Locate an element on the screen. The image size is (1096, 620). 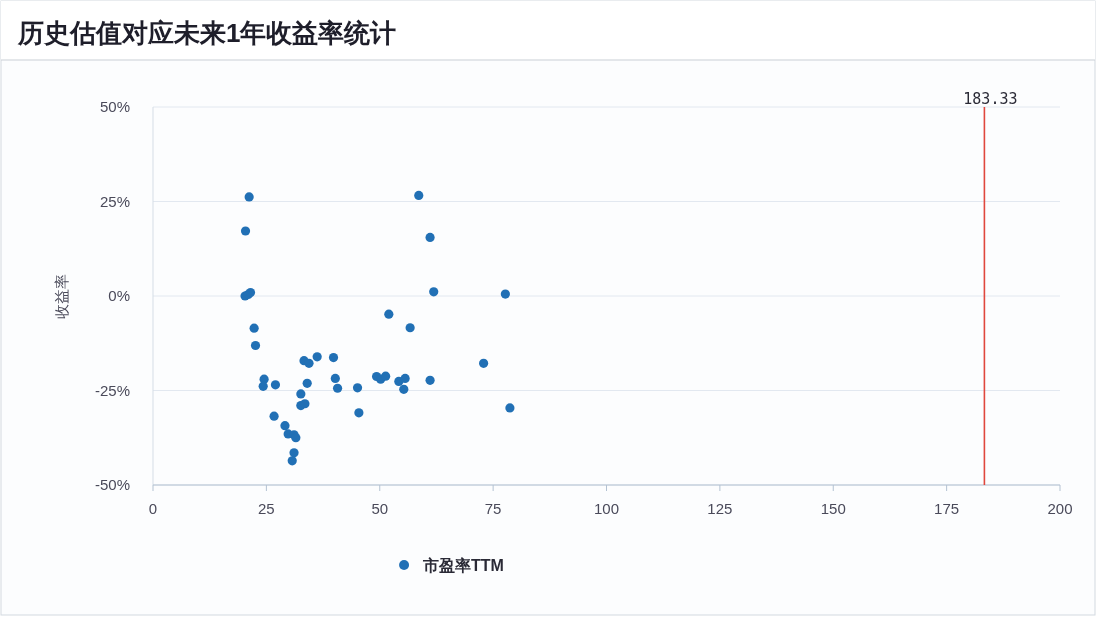
x-tick-label: 50 is located at coordinates (380, 508).